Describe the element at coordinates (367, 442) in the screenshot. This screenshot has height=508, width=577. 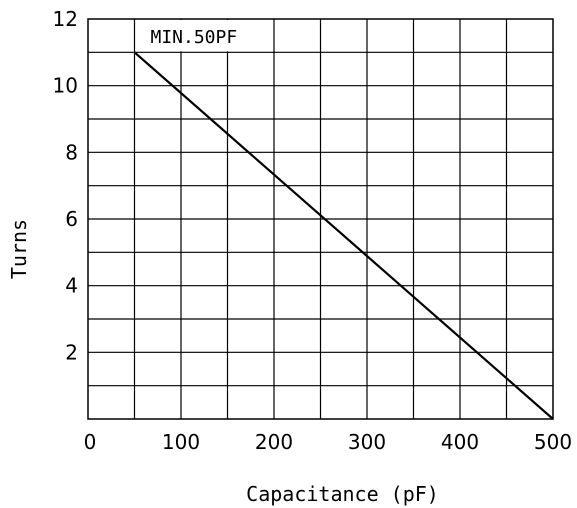
I see `x-tick-label: 300` at that location.